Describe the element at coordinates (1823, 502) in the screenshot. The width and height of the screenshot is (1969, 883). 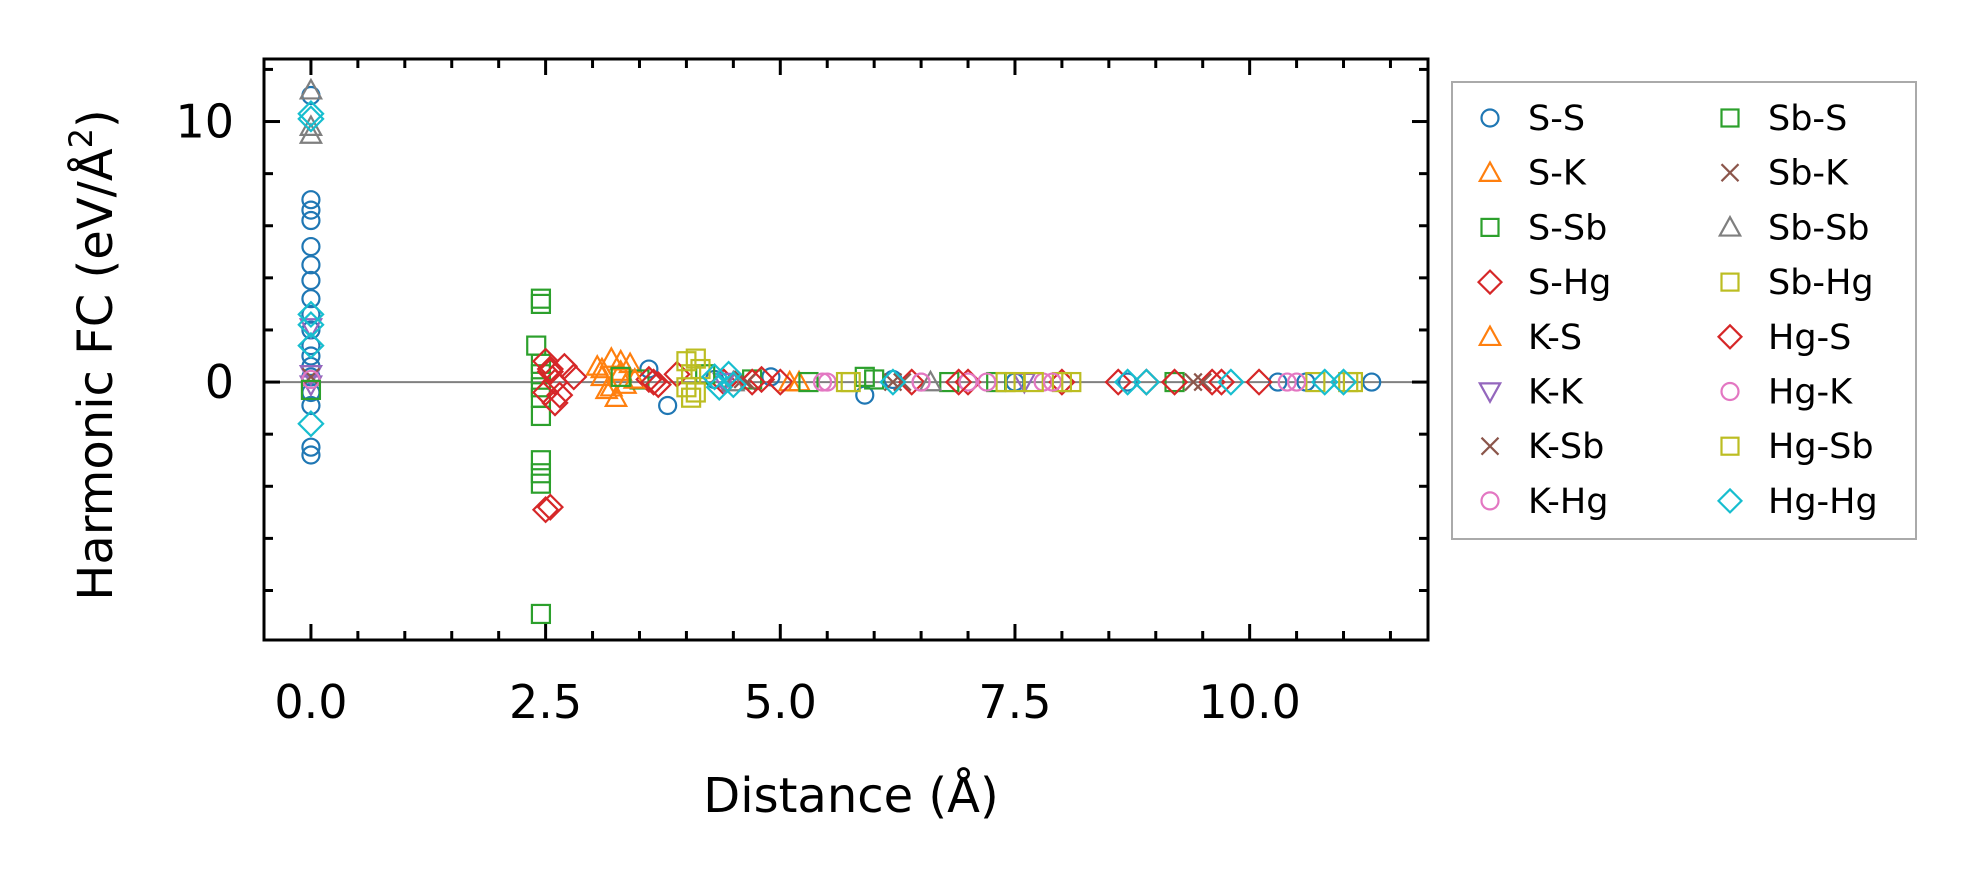
I see `legend-label: Hg-Hg` at that location.